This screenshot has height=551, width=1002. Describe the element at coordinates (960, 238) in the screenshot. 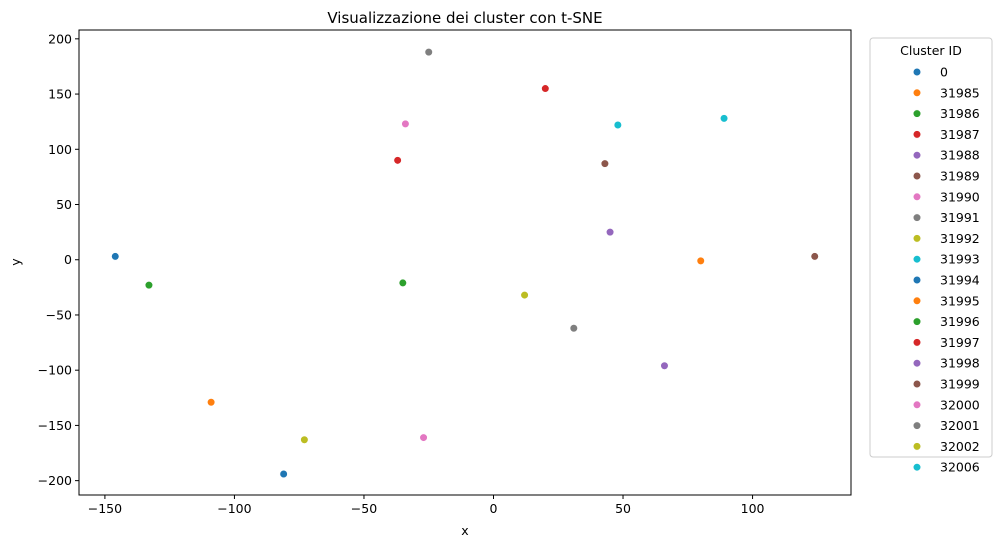

I see `legend-label-31992: 31992` at that location.